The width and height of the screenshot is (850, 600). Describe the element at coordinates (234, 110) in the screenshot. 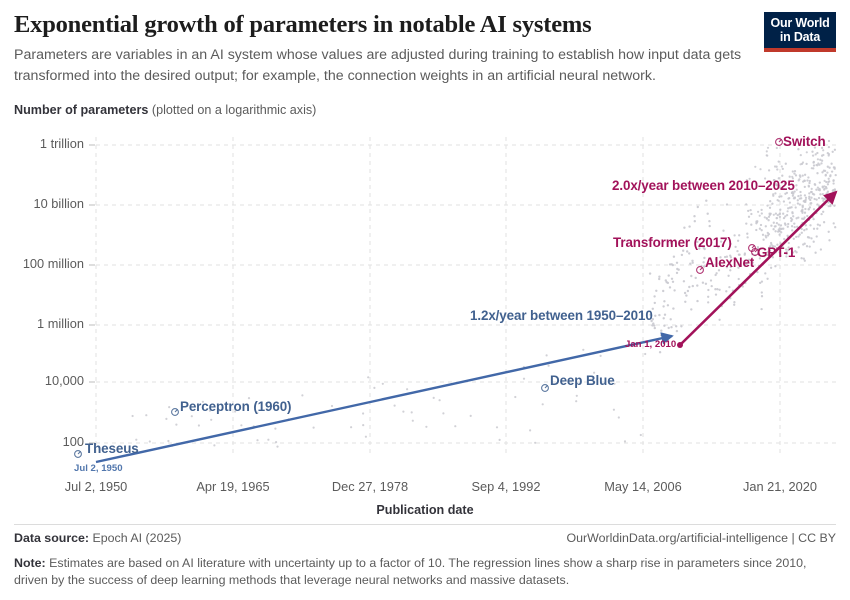

I see `y-axis-title-note: (plotted on a logarithmic axis)` at that location.